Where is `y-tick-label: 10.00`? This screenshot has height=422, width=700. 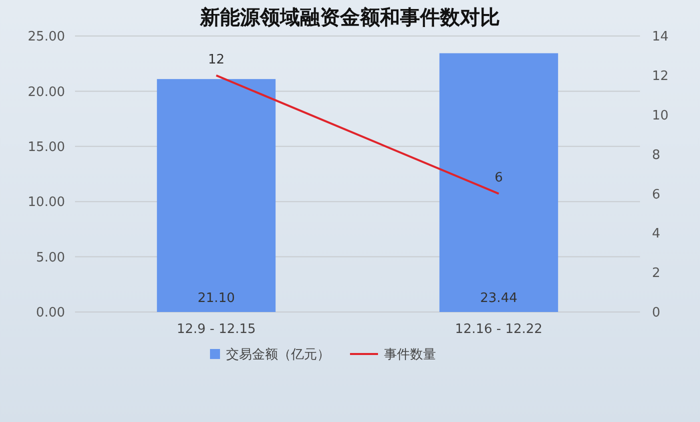
y-tick-label: 10.00 is located at coordinates (46, 202).